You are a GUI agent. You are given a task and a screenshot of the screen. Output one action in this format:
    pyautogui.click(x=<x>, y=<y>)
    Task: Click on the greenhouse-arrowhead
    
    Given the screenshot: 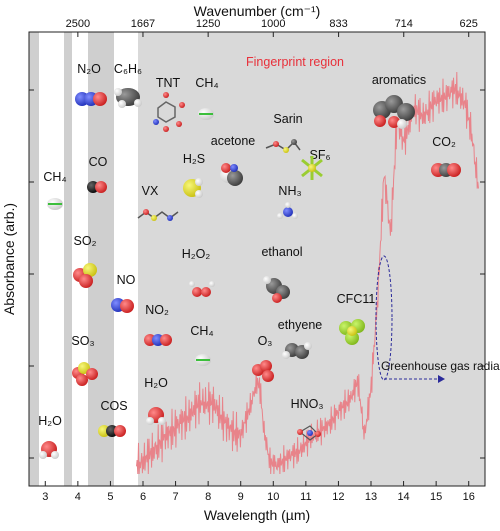 What is the action you would take?
    pyautogui.click(x=441, y=379)
    